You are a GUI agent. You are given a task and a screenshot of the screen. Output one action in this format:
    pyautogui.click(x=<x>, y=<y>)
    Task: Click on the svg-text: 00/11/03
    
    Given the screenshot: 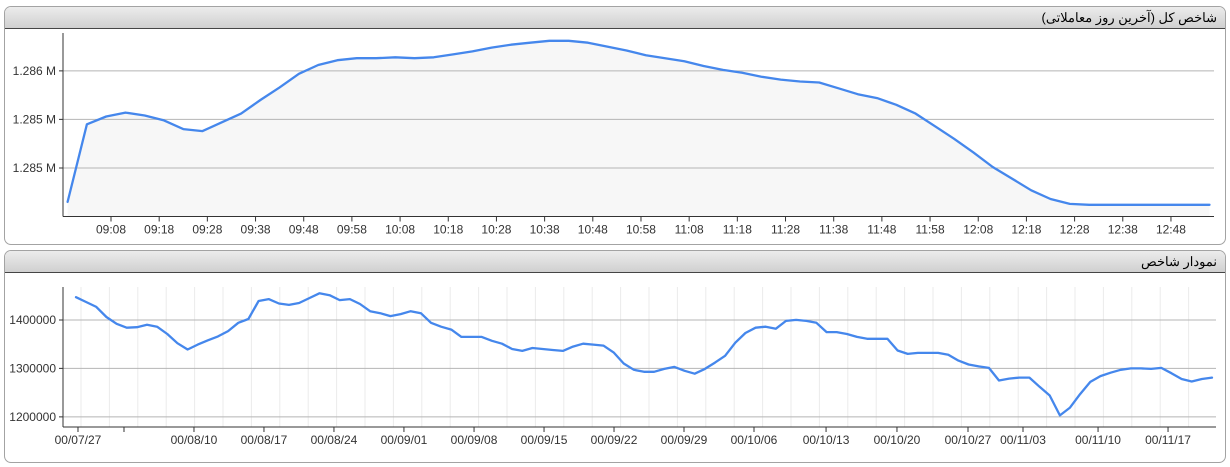 What is the action you would take?
    pyautogui.click(x=1023, y=440)
    